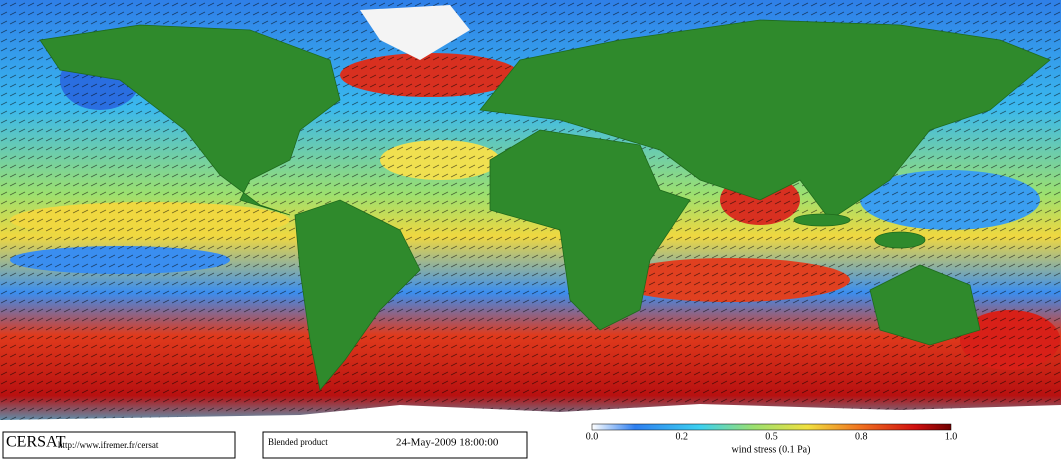 The height and width of the screenshot is (462, 1061). Describe the element at coordinates (682, 436) in the screenshot. I see `colorbar-tick-label: 0.2` at that location.